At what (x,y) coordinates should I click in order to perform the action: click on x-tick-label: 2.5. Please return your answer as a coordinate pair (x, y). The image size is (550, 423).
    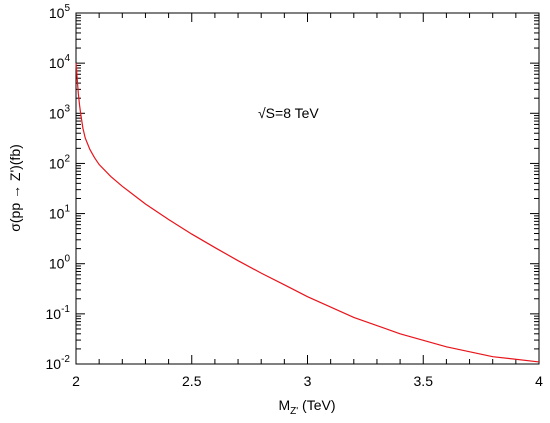
    Looking at the image, I should click on (192, 381).